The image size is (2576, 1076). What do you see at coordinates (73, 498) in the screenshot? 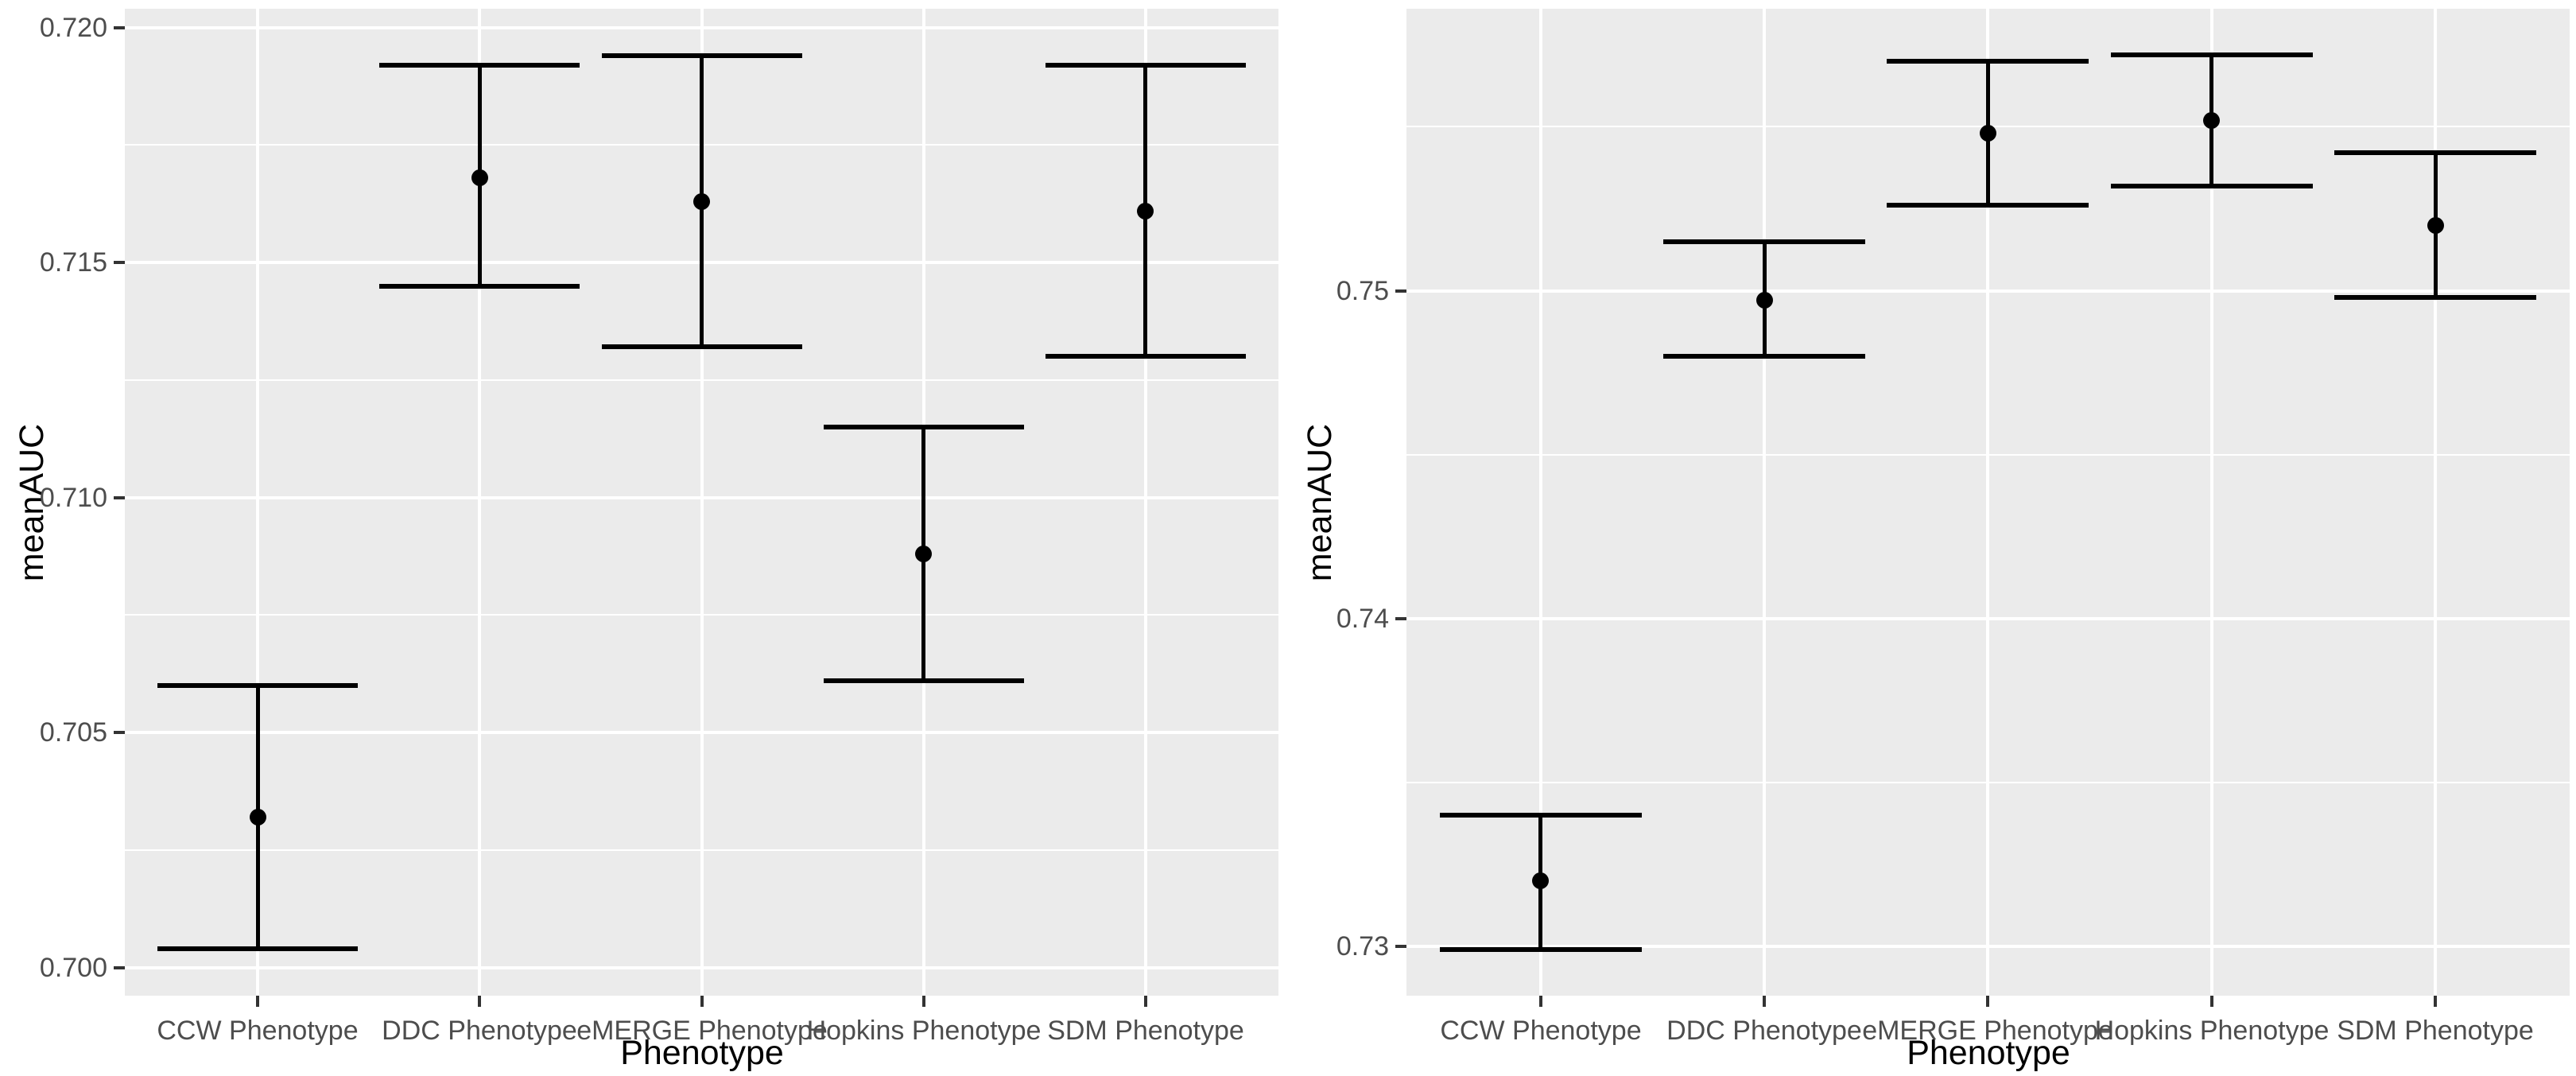
I see `y-tick-label: 0.710` at bounding box center [73, 498].